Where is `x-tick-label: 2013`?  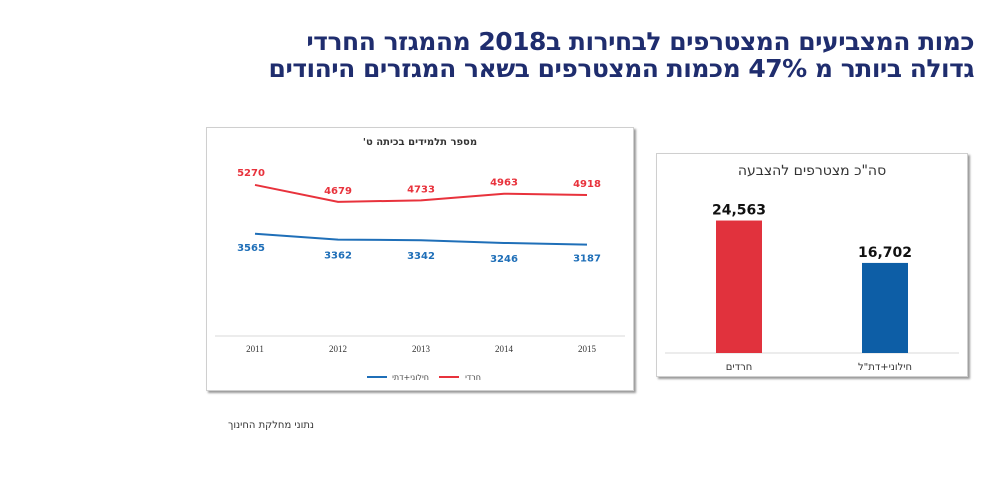 x-tick-label: 2013 is located at coordinates (421, 349).